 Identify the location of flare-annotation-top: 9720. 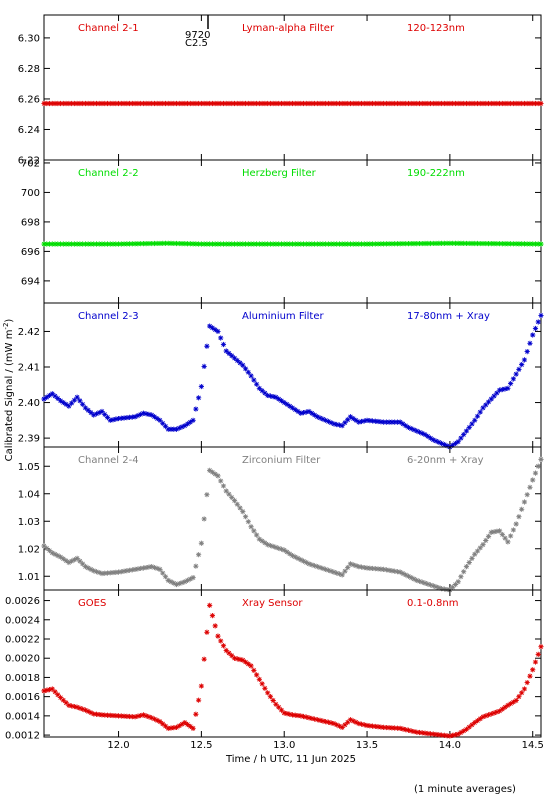
(197, 35).